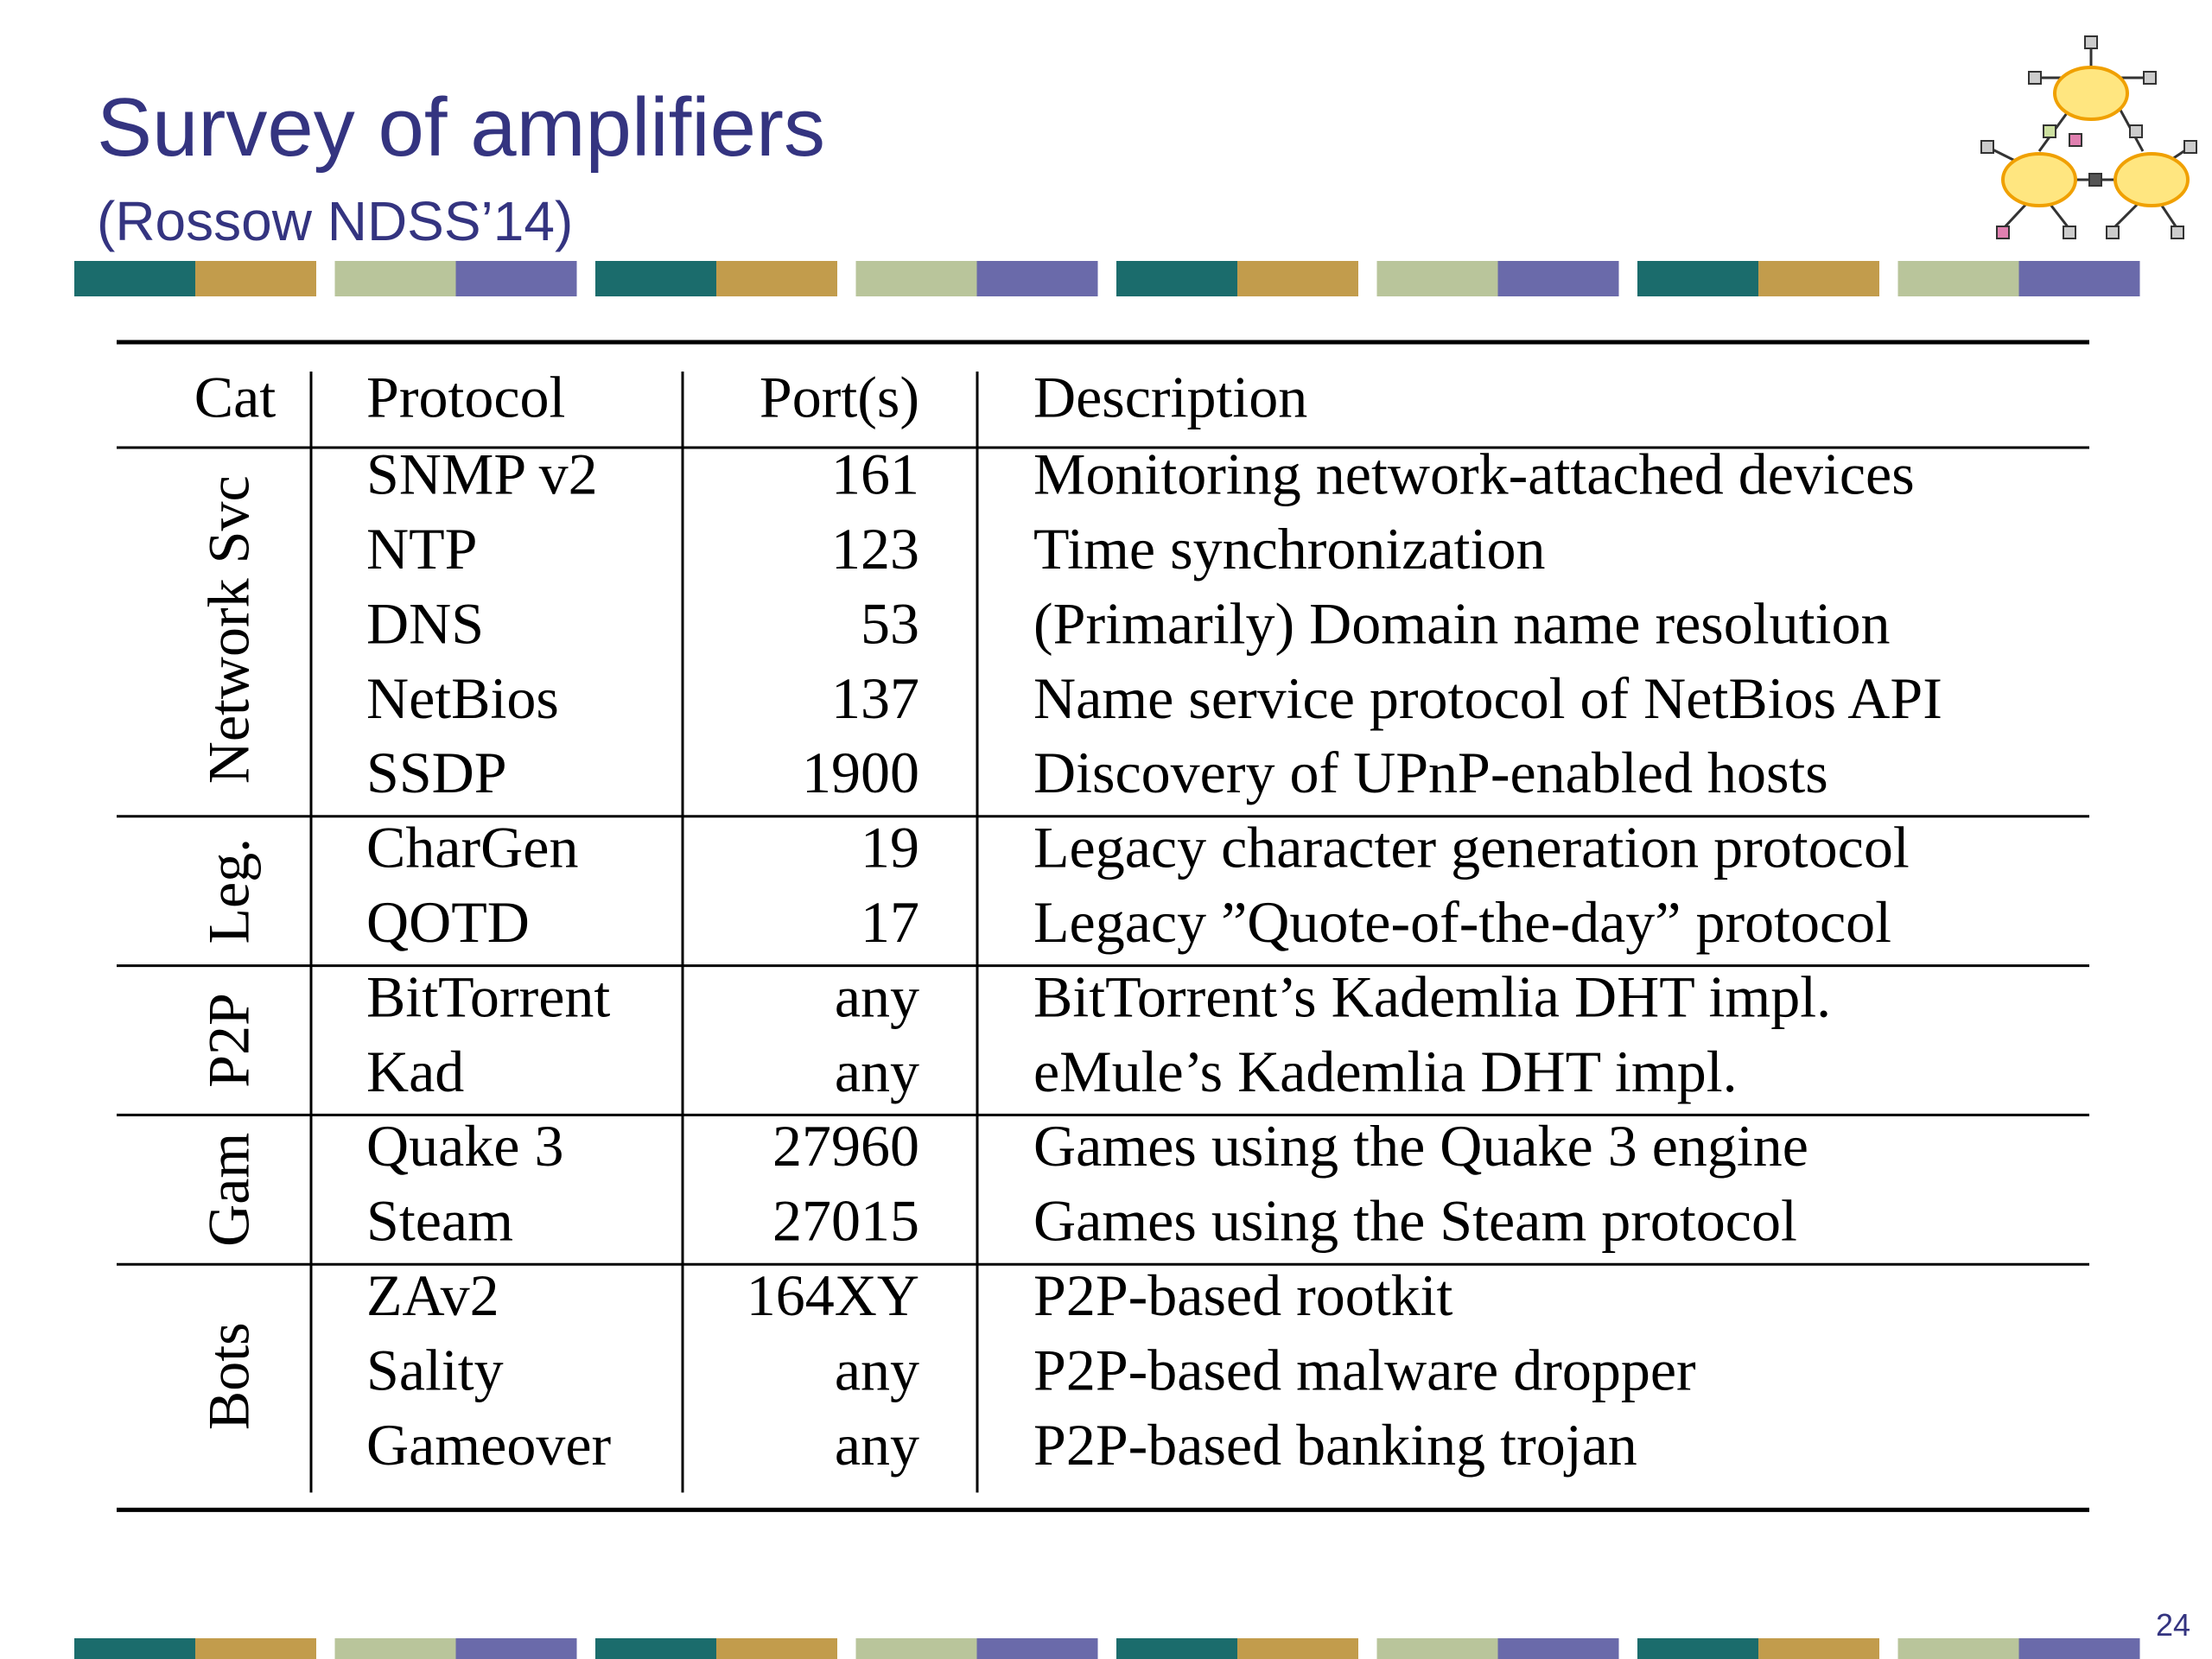  I want to click on cell: P2P-based rootkit, so click(1243, 1295).